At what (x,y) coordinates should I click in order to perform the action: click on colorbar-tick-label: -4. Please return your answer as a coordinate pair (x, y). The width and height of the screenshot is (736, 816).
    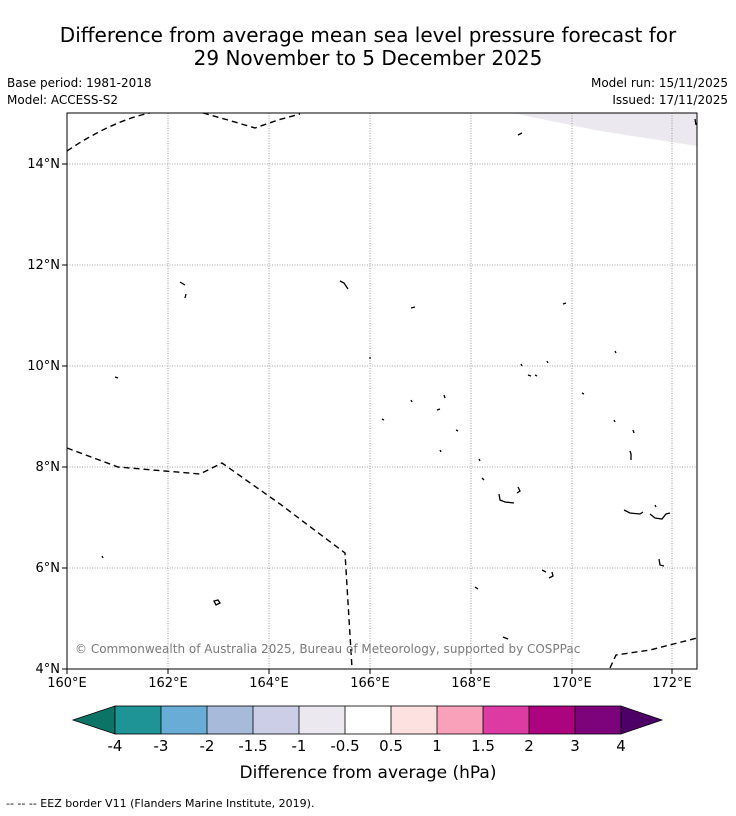
    Looking at the image, I should click on (115, 746).